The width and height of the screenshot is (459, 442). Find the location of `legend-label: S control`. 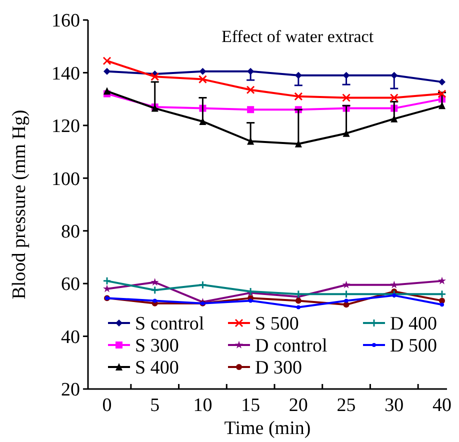

legend-label: S control is located at coordinates (169, 324).